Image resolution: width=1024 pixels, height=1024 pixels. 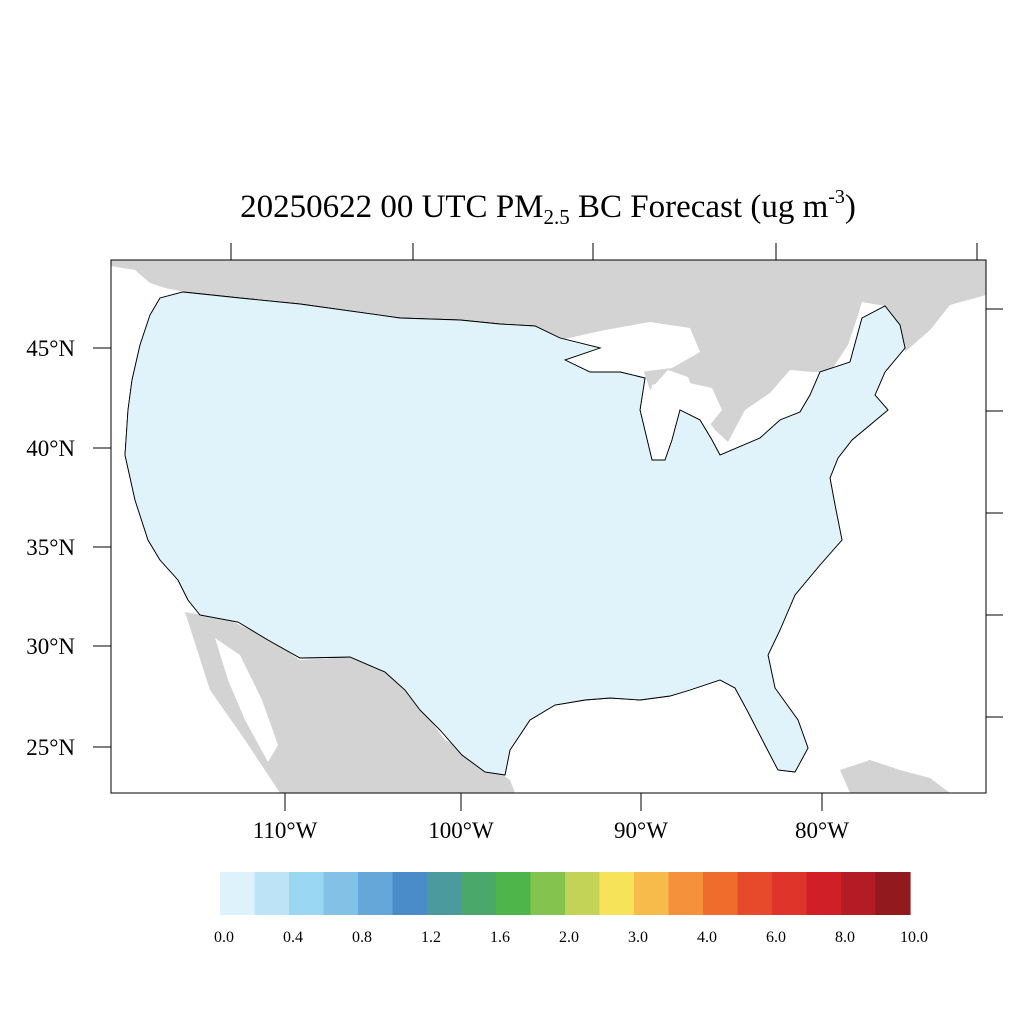 What do you see at coordinates (822, 830) in the screenshot?
I see `lon-label-80: 80°W` at bounding box center [822, 830].